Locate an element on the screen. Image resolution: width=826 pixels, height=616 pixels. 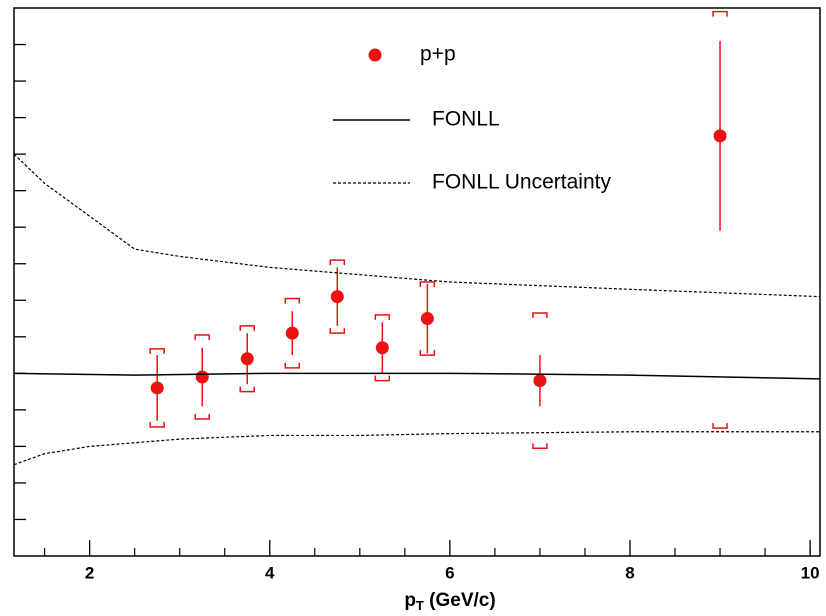
x-tick-label: 4 is located at coordinates (270, 572).